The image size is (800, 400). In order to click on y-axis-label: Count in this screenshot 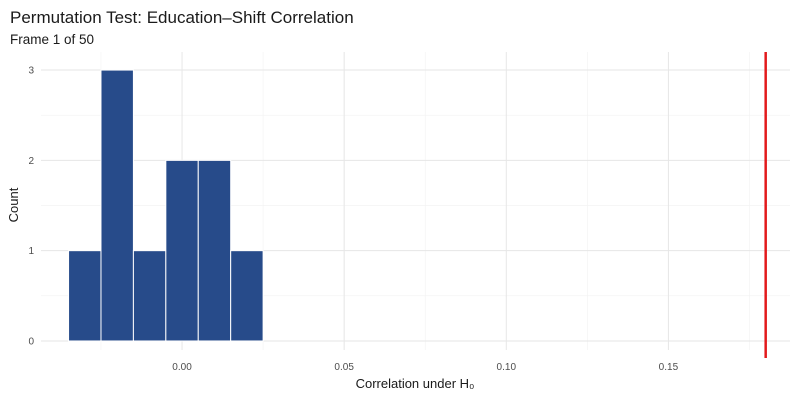, I will do `click(13, 204)`.